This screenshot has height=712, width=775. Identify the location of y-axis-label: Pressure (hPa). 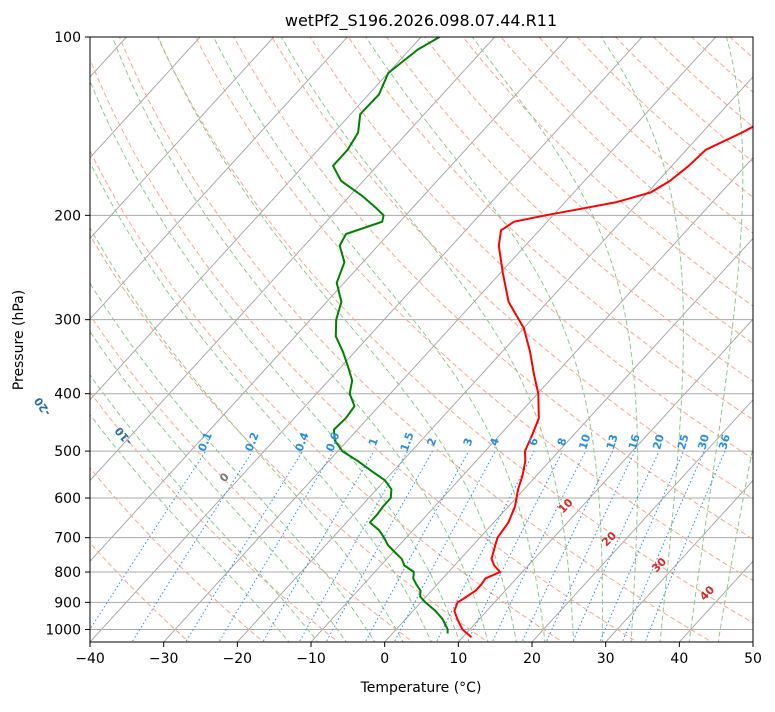
(19, 340).